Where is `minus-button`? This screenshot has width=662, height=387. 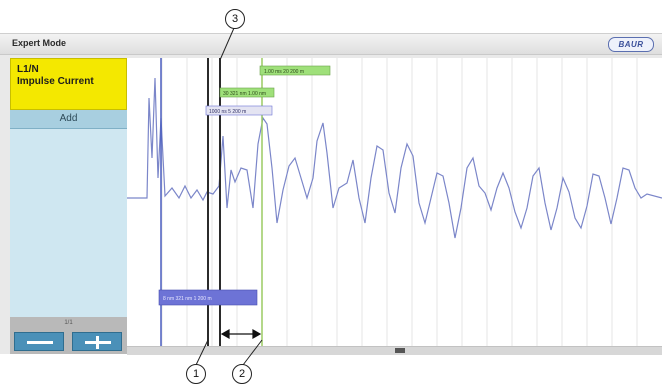 minus-button is located at coordinates (39, 341).